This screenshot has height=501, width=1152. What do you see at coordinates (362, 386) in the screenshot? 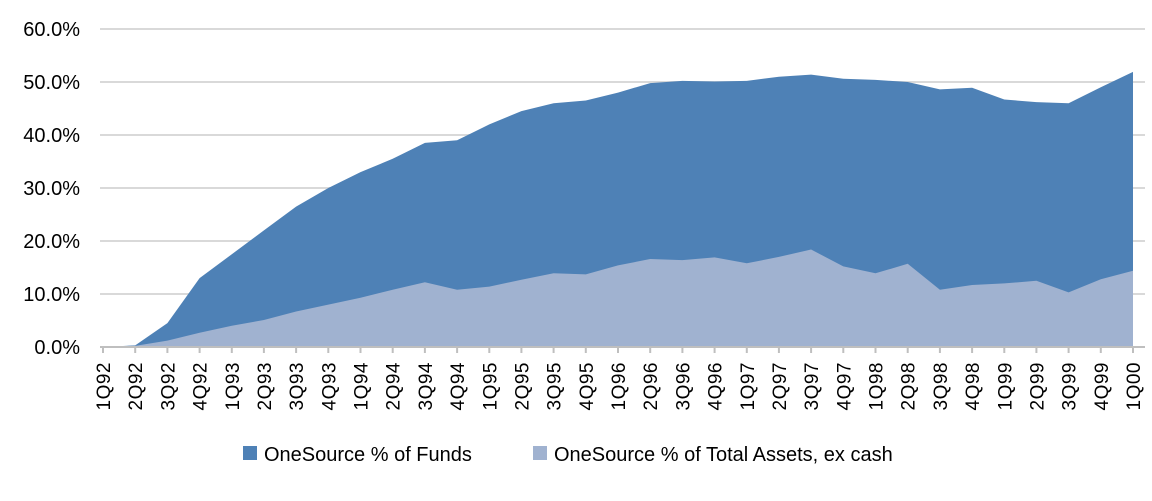
I see `x-axis-tick-label: 1Q94` at bounding box center [362, 386].